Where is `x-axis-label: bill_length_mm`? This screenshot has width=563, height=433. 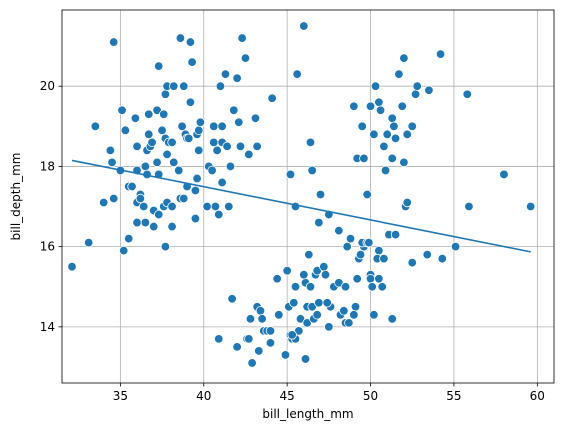 x-axis-label: bill_length_mm is located at coordinates (307, 414).